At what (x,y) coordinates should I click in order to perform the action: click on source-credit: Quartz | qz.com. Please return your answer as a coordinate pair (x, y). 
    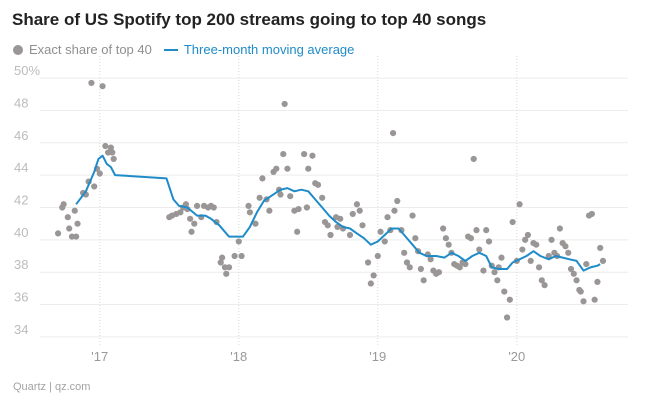
    Looking at the image, I should click on (52, 387).